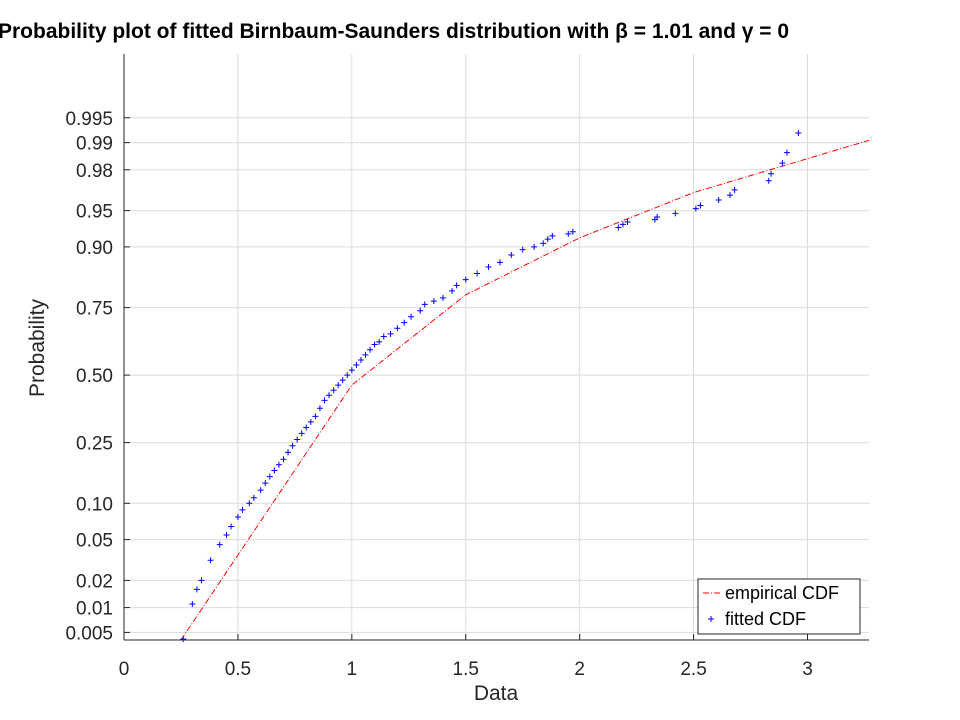 Image resolution: width=960 pixels, height=720 pixels. Describe the element at coordinates (94, 581) in the screenshot. I see `y-tick-label: 0.02` at that location.